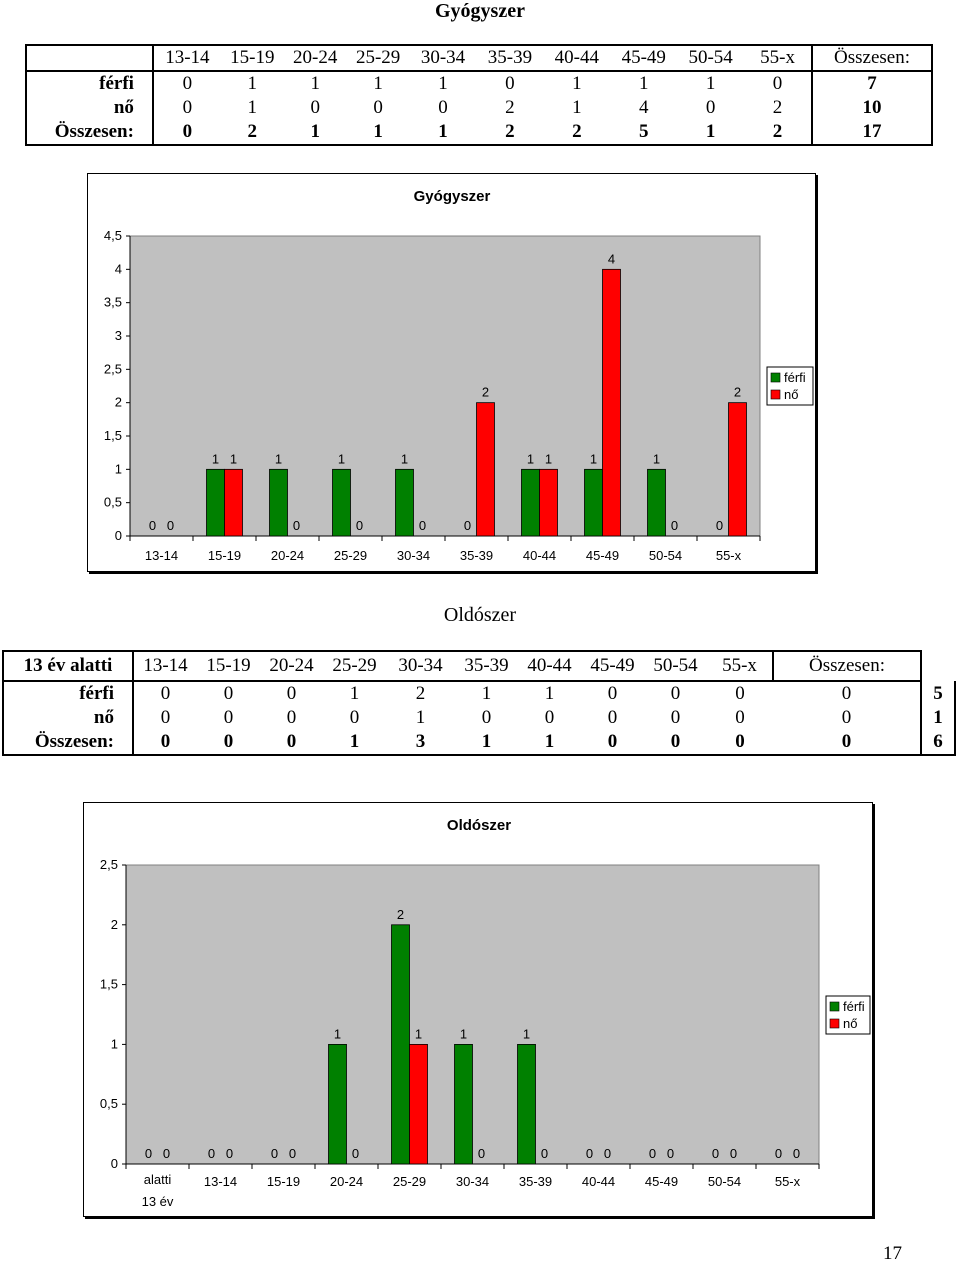 Image resolution: width=960 pixels, height=1265 pixels. Describe the element at coordinates (89, 133) in the screenshot. I see `row-label: Összesen:` at that location.